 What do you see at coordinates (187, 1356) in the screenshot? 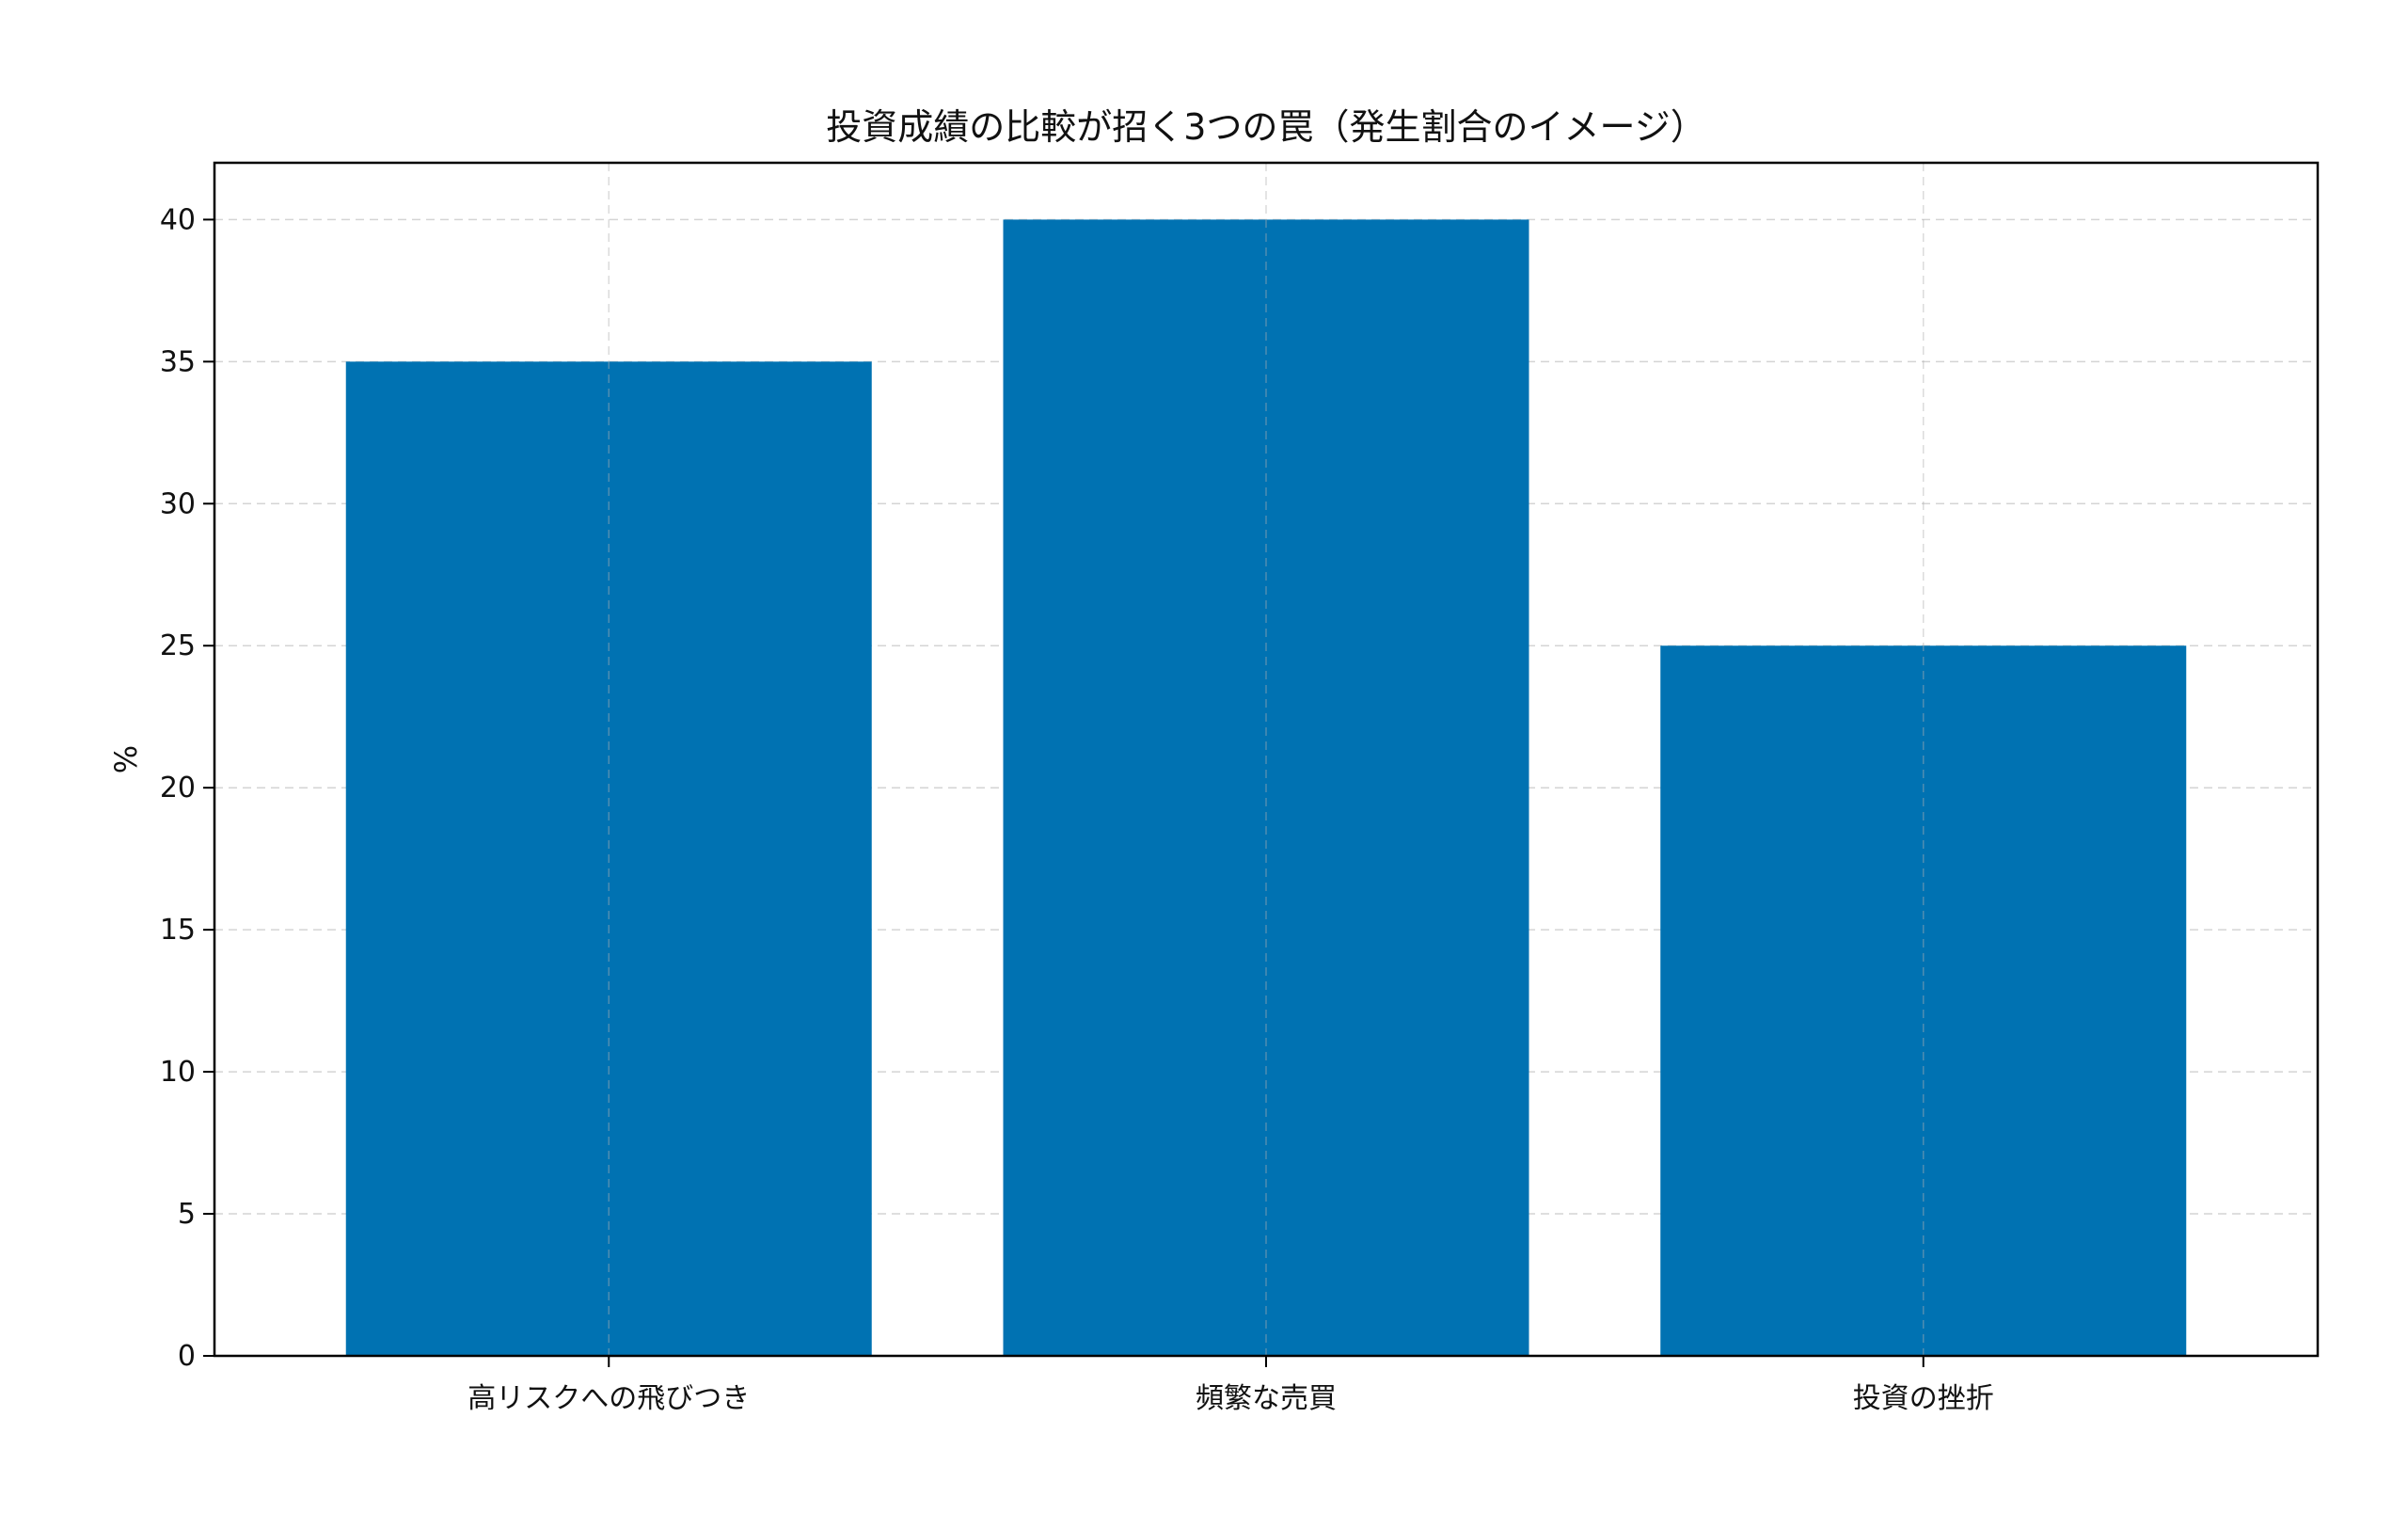
I see `y-tick-label: 0` at bounding box center [187, 1356].